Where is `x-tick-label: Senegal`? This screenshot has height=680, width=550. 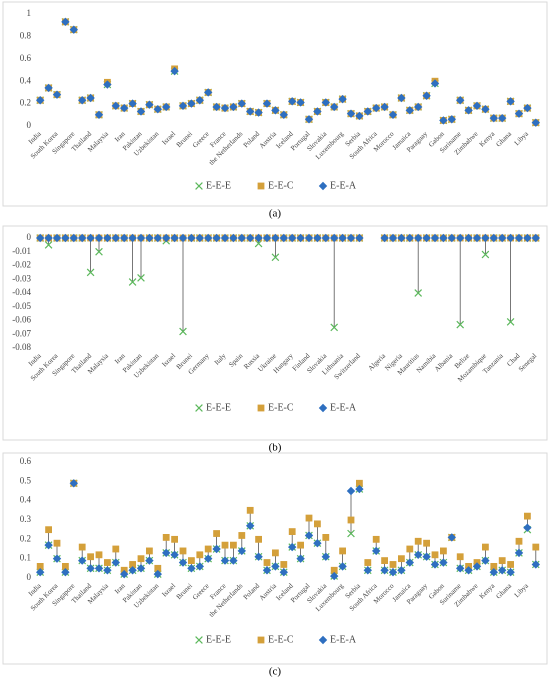 x-tick-label: Senegal is located at coordinates (527, 362).